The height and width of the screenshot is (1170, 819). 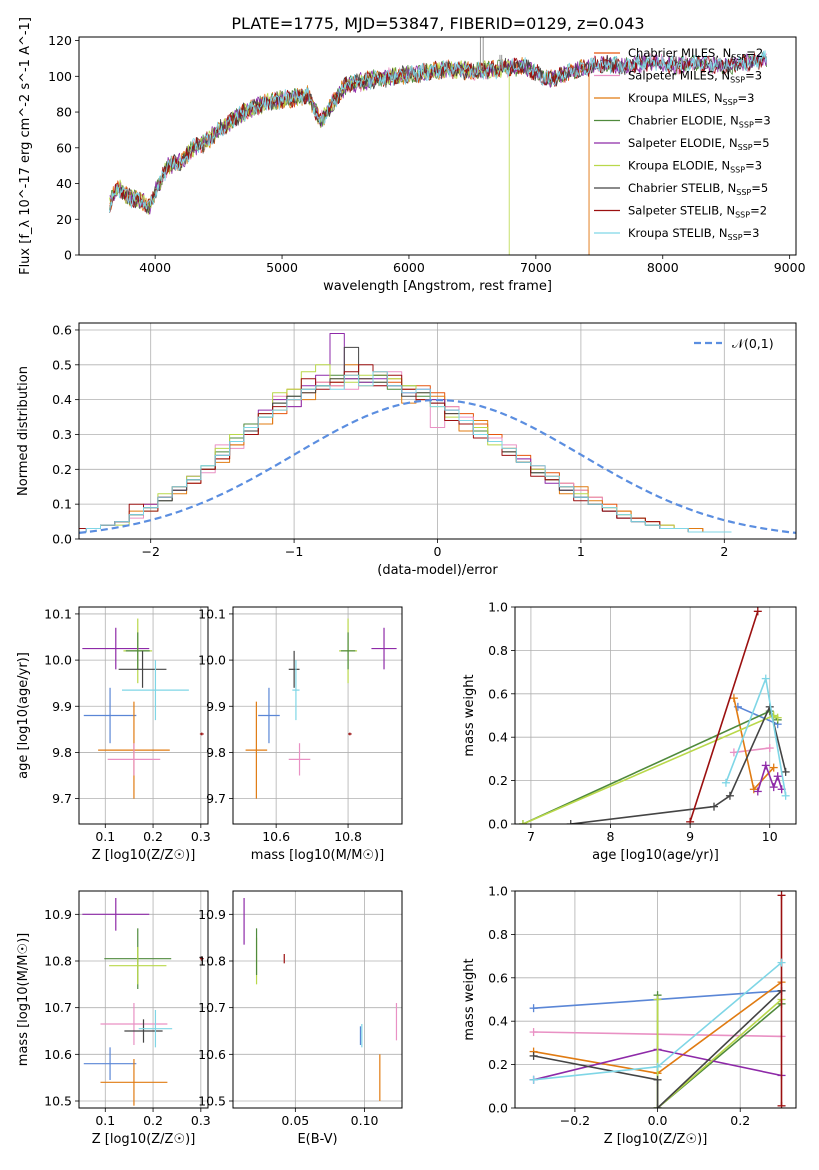 I want to click on x-tick-label: 4000, so click(x=155, y=267).